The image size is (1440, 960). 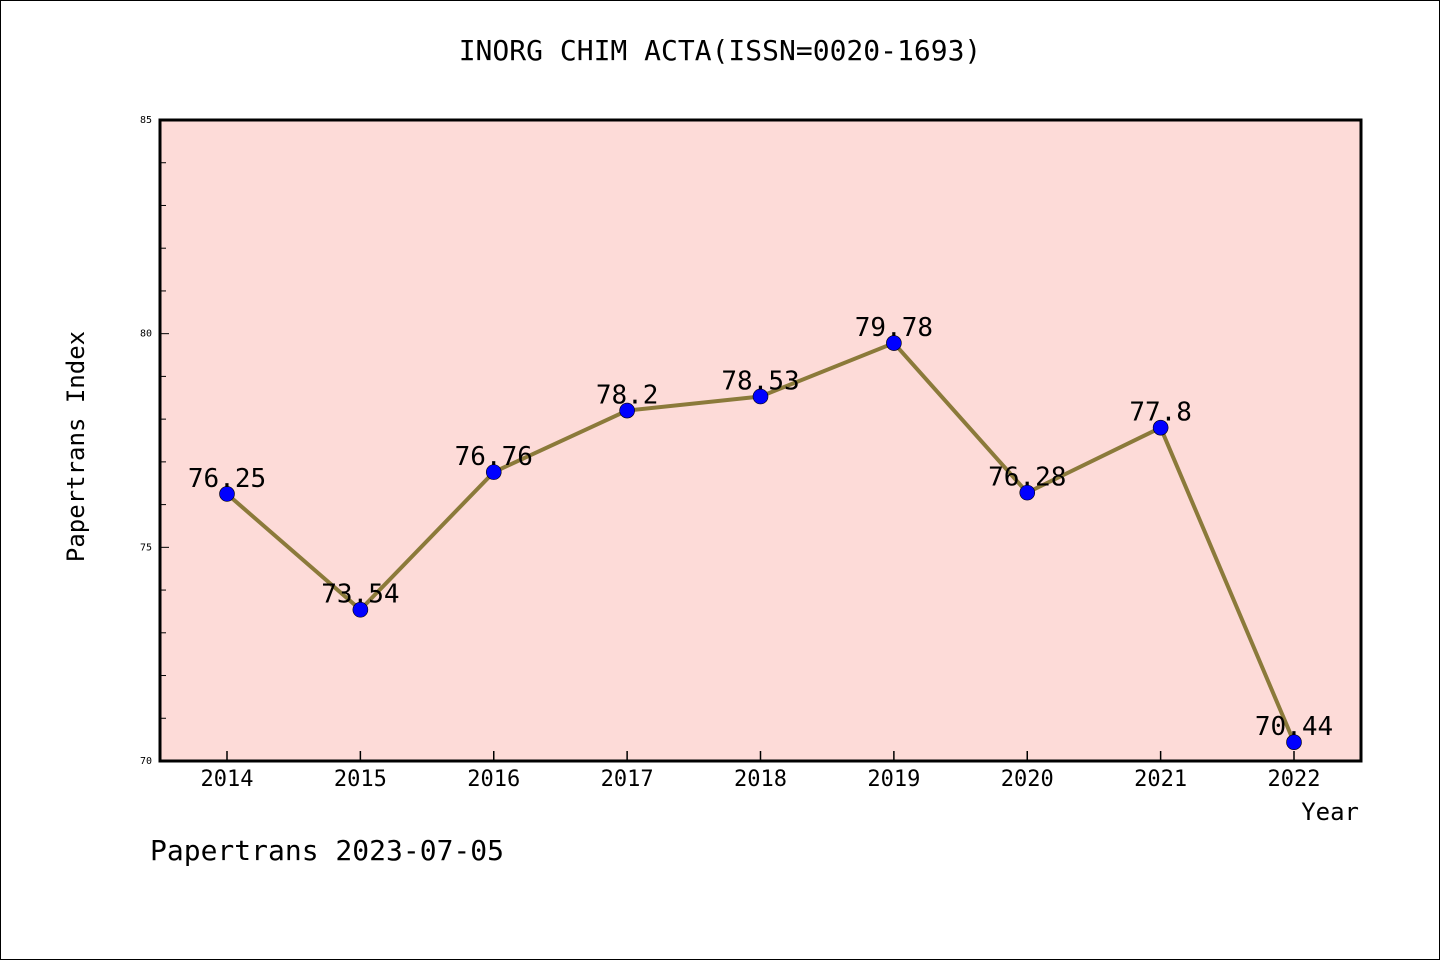 I want to click on data-label: 70.44, so click(x=1294, y=727).